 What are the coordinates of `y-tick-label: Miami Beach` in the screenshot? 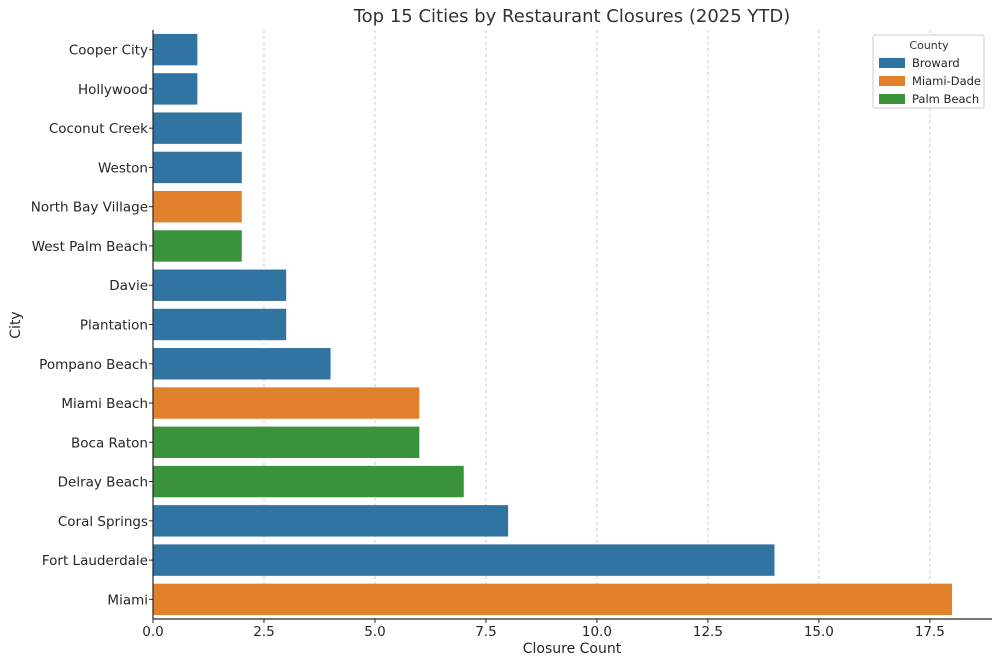 It's located at (104, 404).